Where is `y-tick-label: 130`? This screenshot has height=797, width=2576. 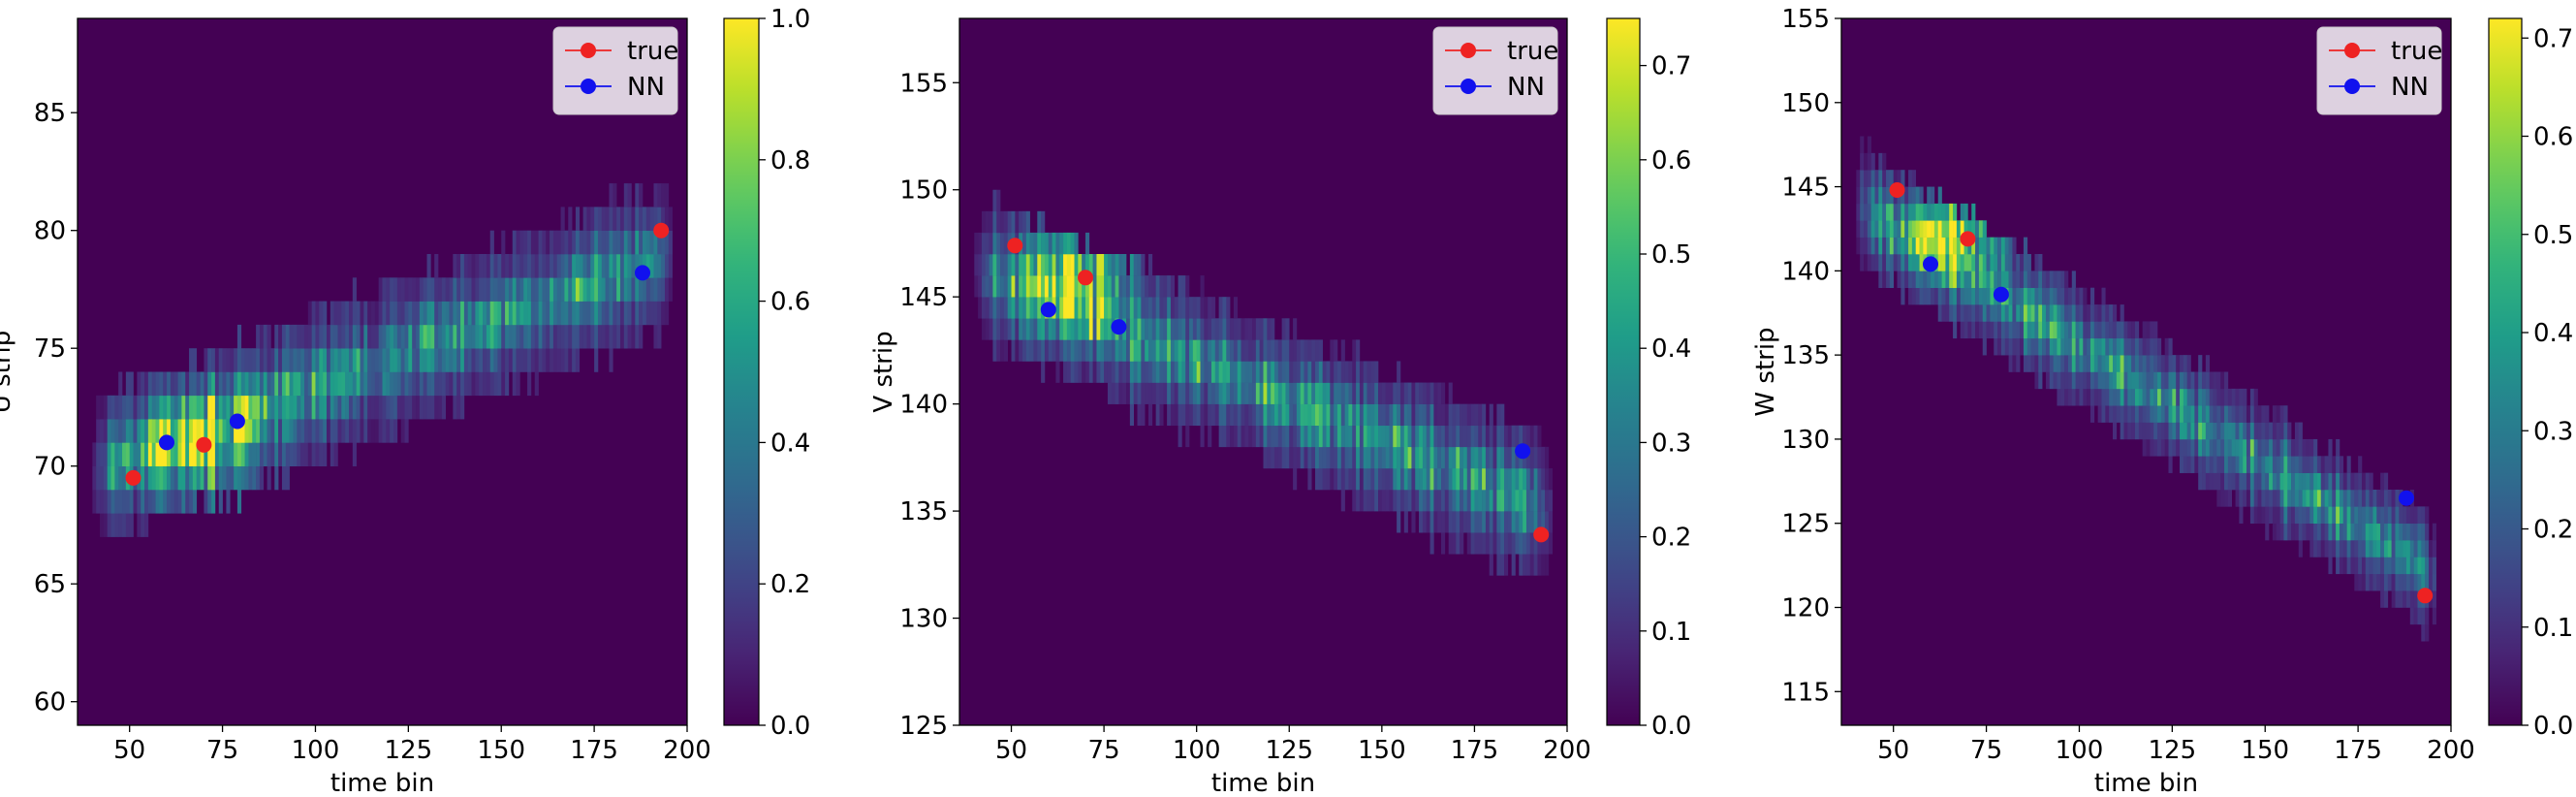 y-tick-label: 130 is located at coordinates (1805, 440).